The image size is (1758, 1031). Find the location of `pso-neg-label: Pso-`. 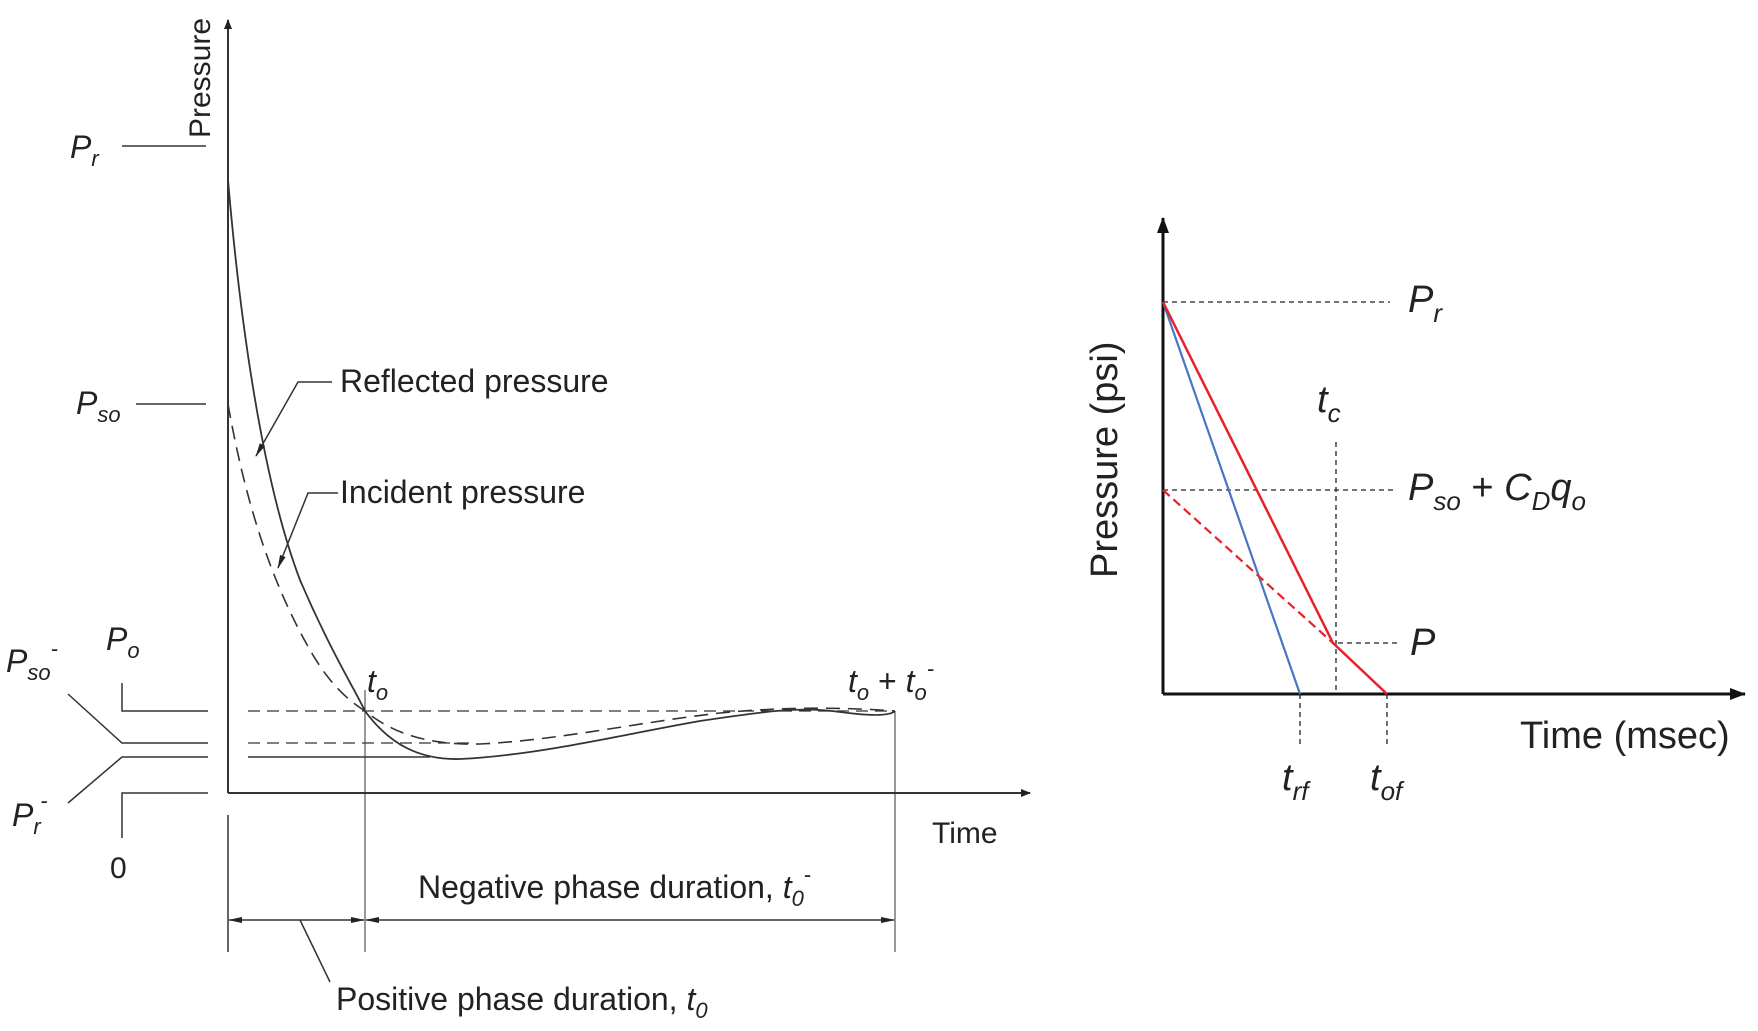

pso-neg-label: Pso- is located at coordinates (32, 660).